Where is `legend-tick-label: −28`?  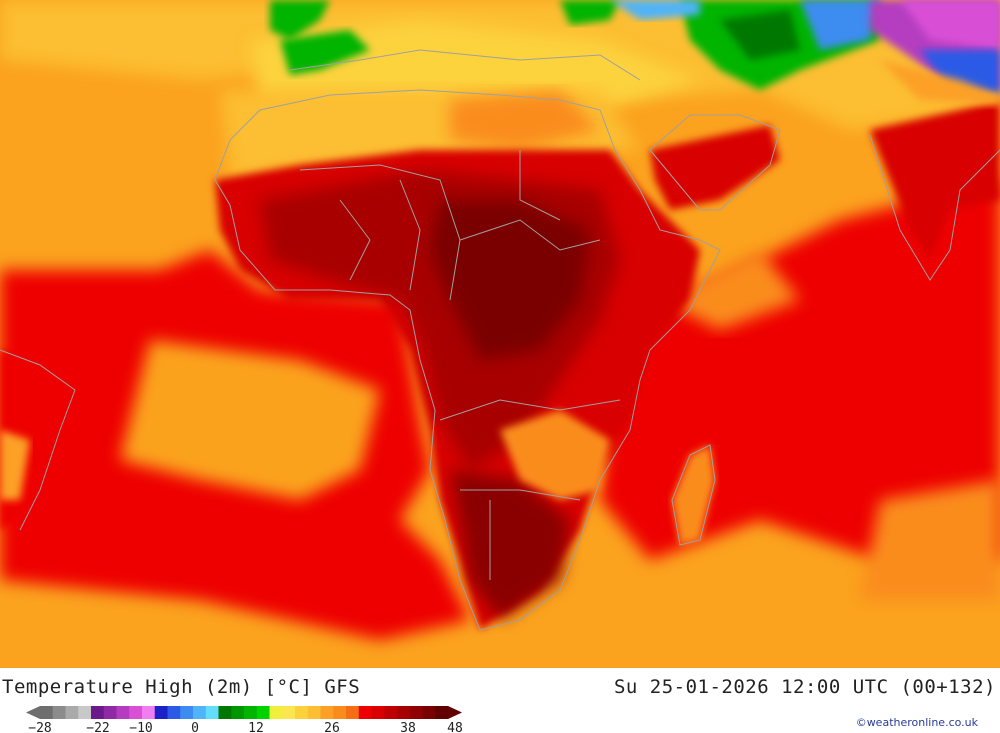 legend-tick-label: −28 is located at coordinates (39, 727).